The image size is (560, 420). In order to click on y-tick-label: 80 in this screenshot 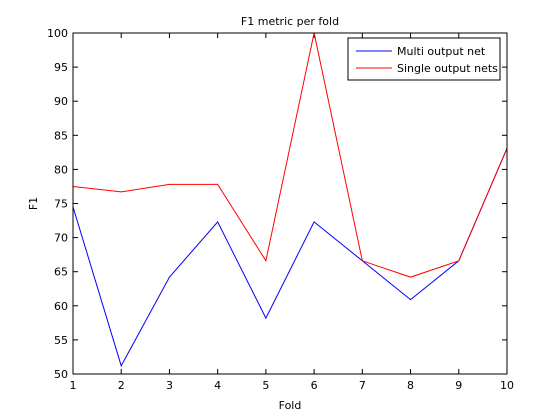, I will do `click(61, 169)`.